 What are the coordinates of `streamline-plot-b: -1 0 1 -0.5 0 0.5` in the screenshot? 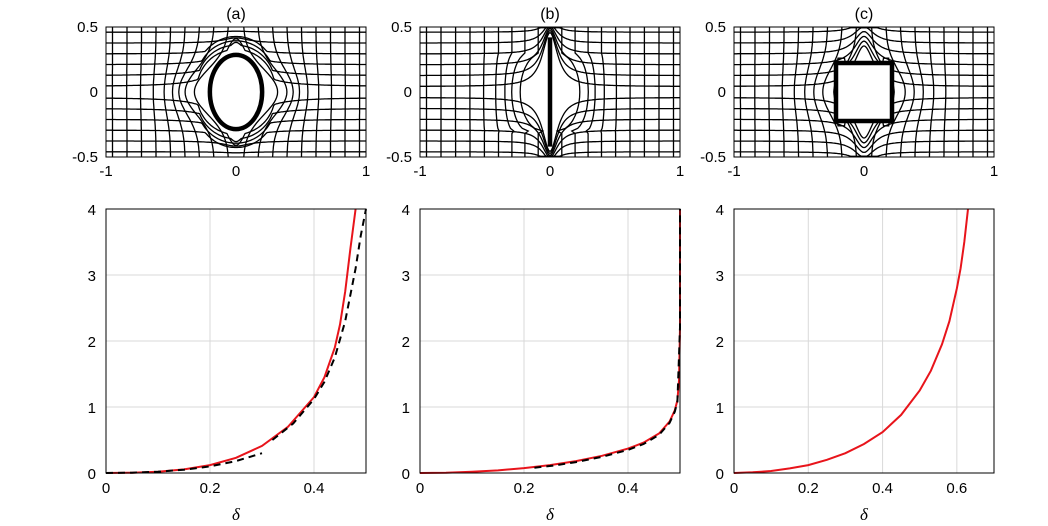 It's located at (535, 99).